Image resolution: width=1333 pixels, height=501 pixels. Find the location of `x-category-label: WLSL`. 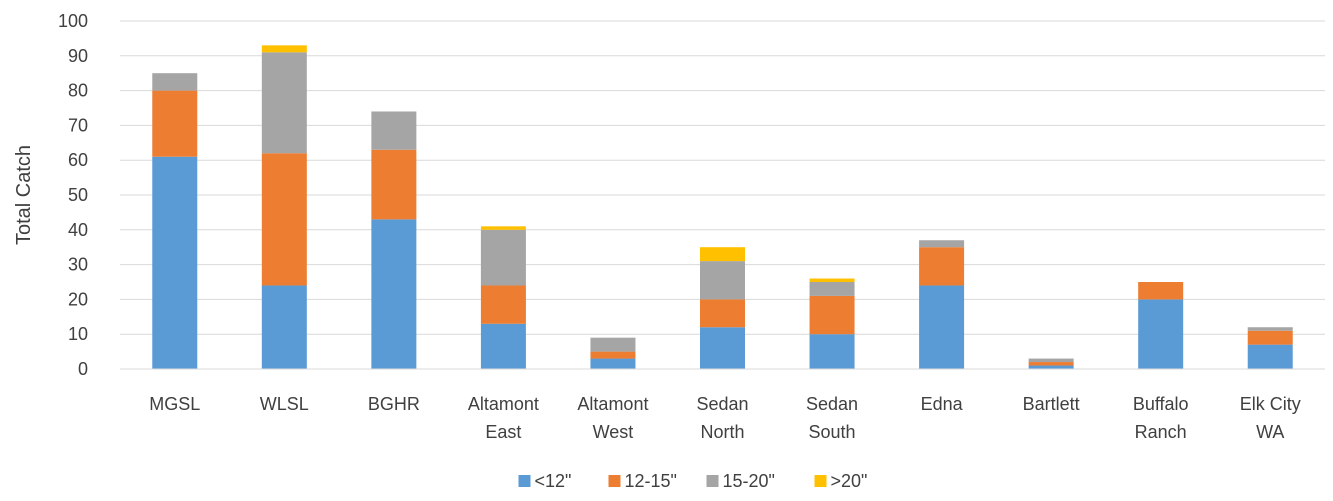

x-category-label: WLSL is located at coordinates (284, 404).